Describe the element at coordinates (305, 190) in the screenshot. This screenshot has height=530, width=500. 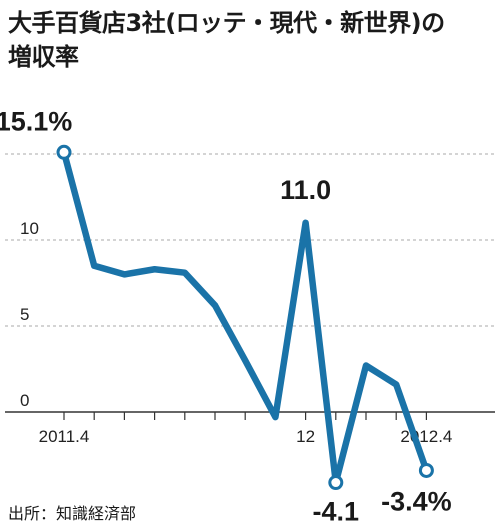
I see `data-label: 11.0` at that location.